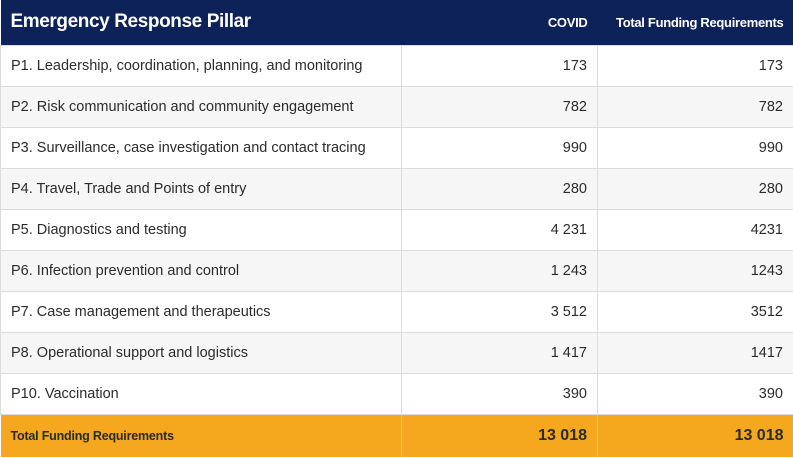 The height and width of the screenshot is (458, 793). Describe the element at coordinates (499, 229) in the screenshot. I see `row-covid: 4 231` at that location.